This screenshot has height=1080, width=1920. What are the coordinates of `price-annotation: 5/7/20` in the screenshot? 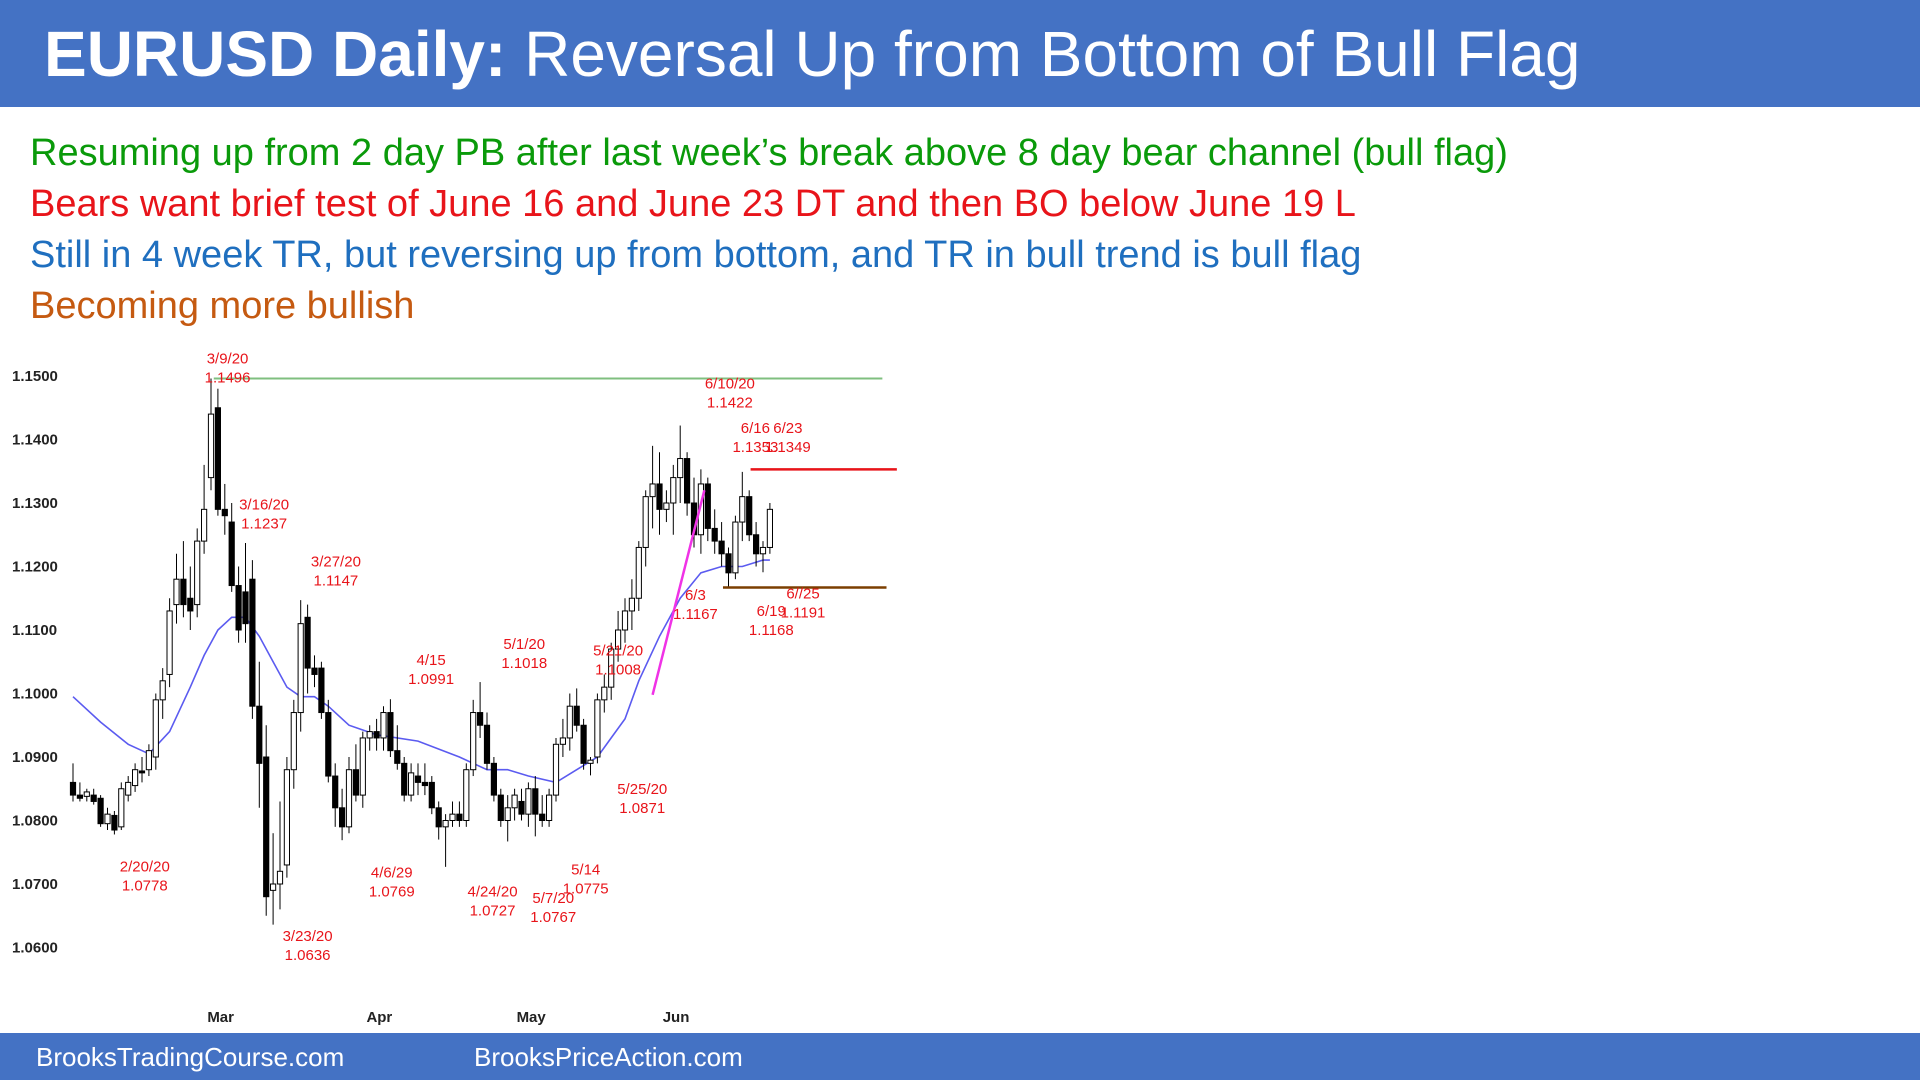 It's located at (553, 898).